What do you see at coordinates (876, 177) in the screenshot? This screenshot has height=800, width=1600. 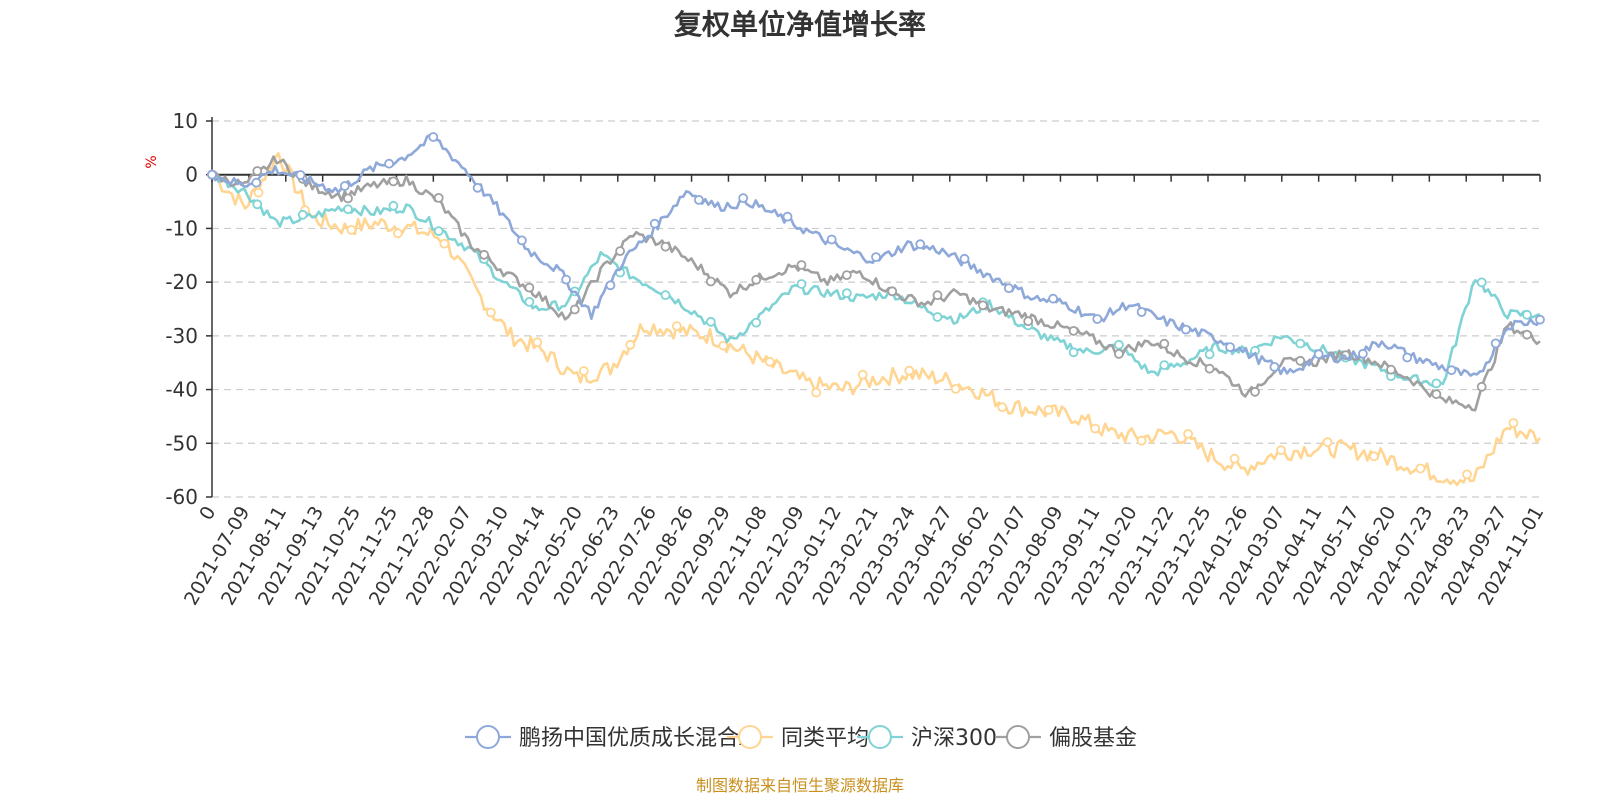 I see `x-axis` at bounding box center [876, 177].